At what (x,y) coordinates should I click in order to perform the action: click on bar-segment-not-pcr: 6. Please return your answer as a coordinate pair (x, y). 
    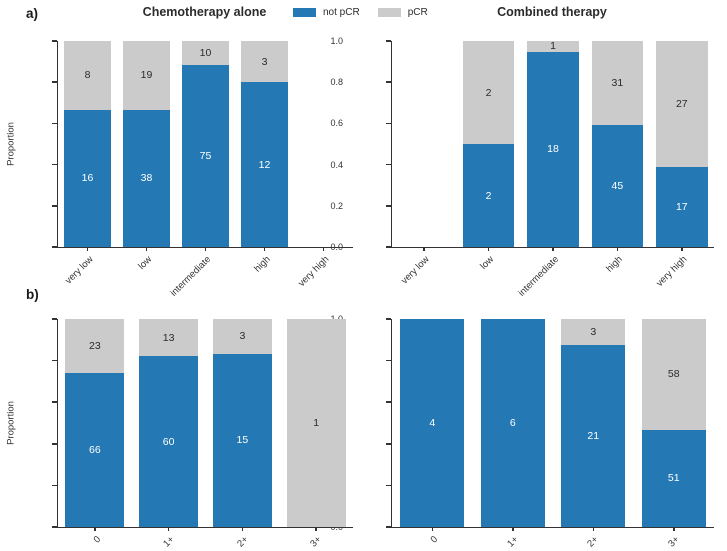
    Looking at the image, I should click on (512, 423).